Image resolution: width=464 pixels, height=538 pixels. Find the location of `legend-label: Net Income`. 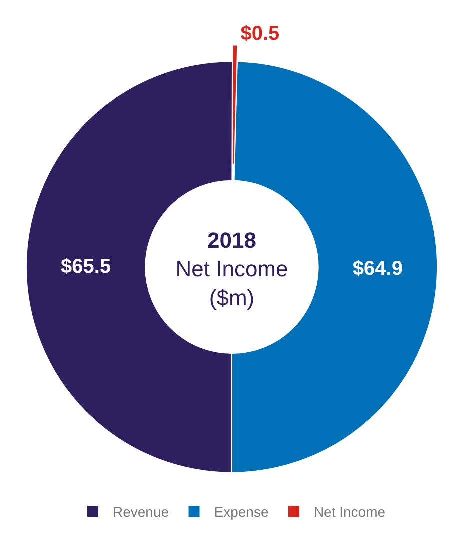

legend-label: Net Income is located at coordinates (350, 512).